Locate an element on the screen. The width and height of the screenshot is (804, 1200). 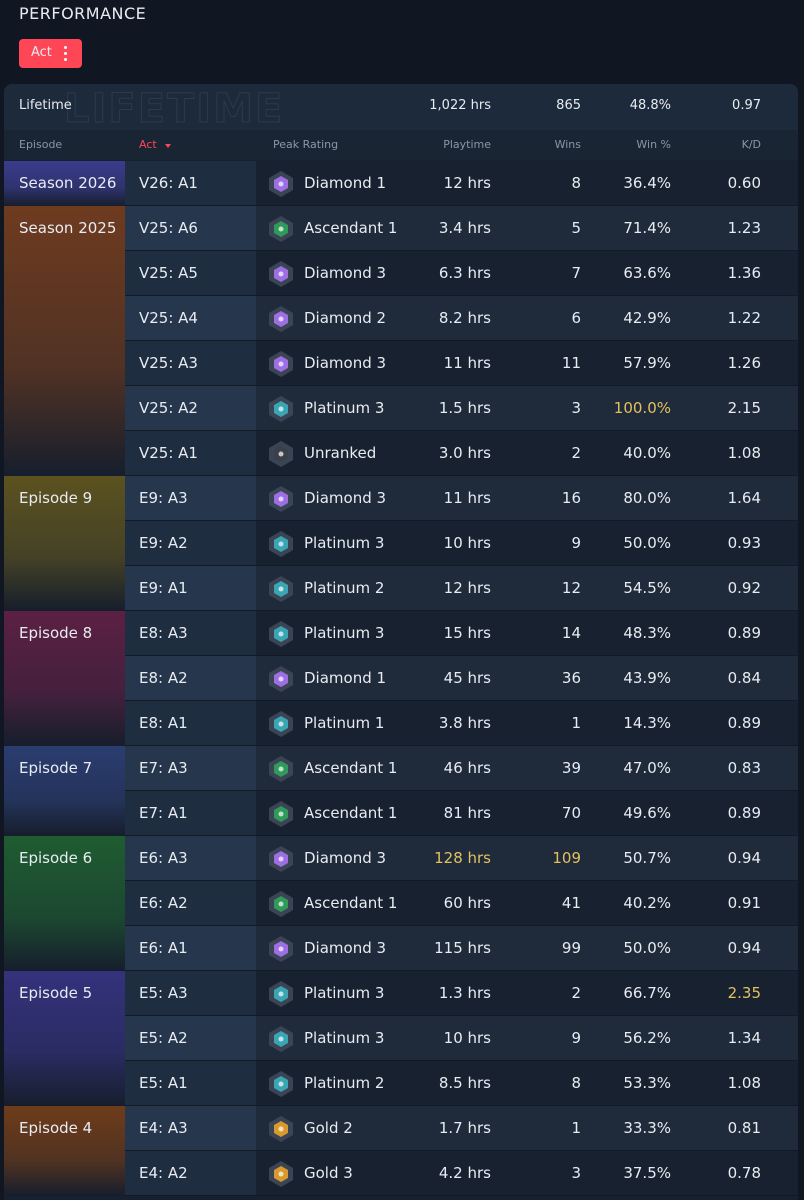
lifetime-value: 48.8% is located at coordinates (650, 105).